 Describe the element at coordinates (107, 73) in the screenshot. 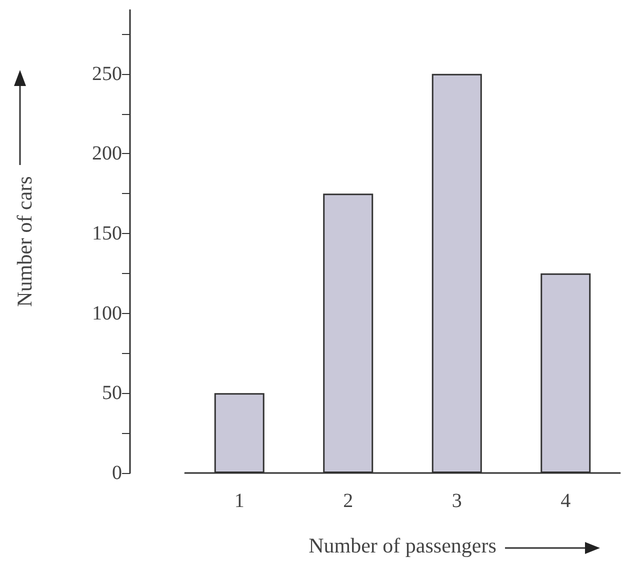

I see `y-tick-label: 250` at that location.